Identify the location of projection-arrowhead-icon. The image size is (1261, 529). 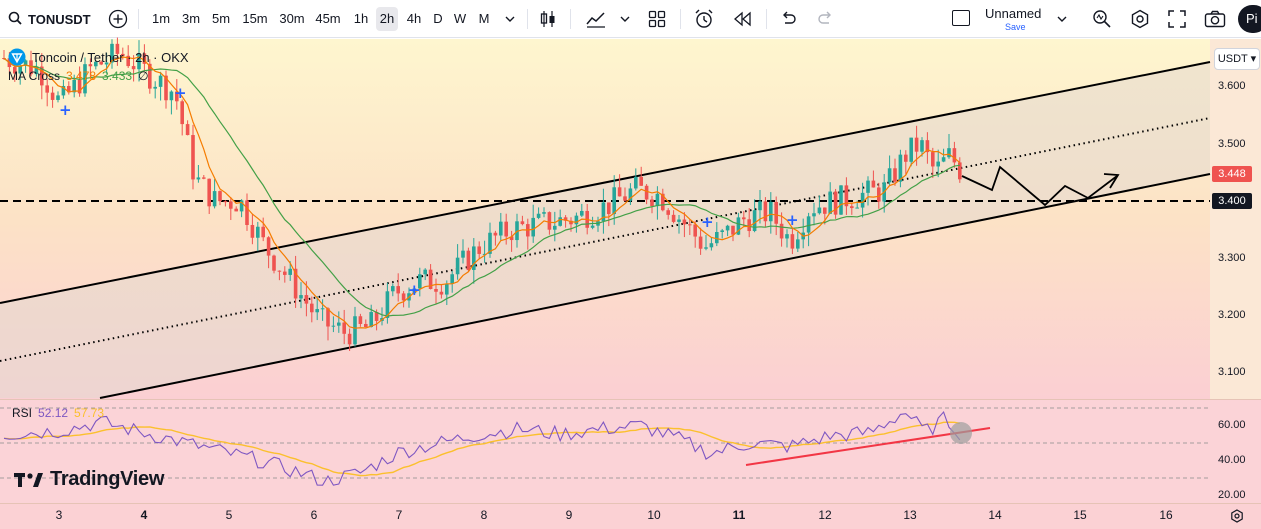
(1111, 181).